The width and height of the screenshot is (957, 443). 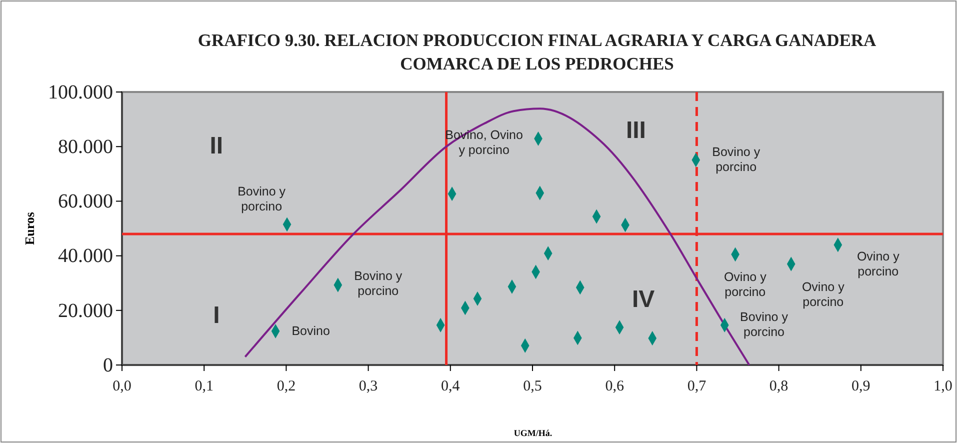 What do you see at coordinates (85, 201) in the screenshot?
I see `y-tick-label: 60.000` at bounding box center [85, 201].